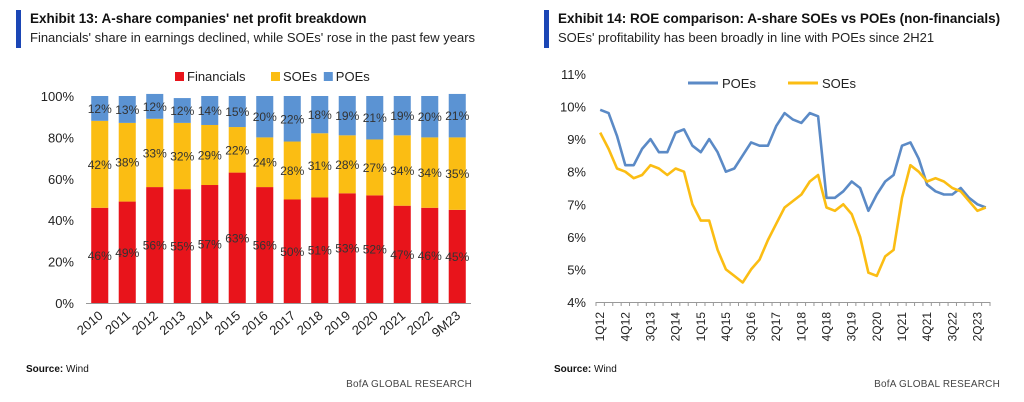 This screenshot has width=1024, height=402. I want to click on data-label-soes: 38%, so click(127, 163).